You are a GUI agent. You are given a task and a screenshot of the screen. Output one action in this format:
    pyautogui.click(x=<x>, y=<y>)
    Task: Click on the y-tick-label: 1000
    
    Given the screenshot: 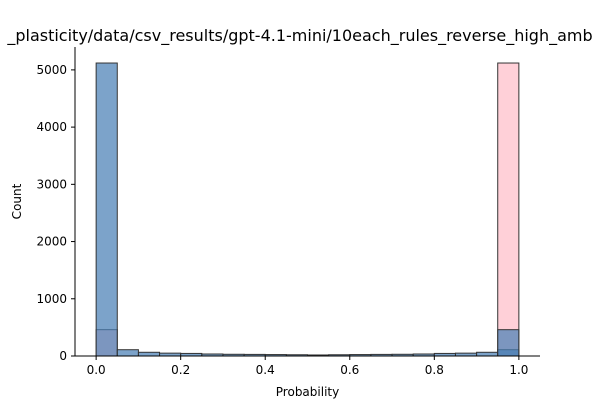 What is the action you would take?
    pyautogui.click(x=51, y=299)
    